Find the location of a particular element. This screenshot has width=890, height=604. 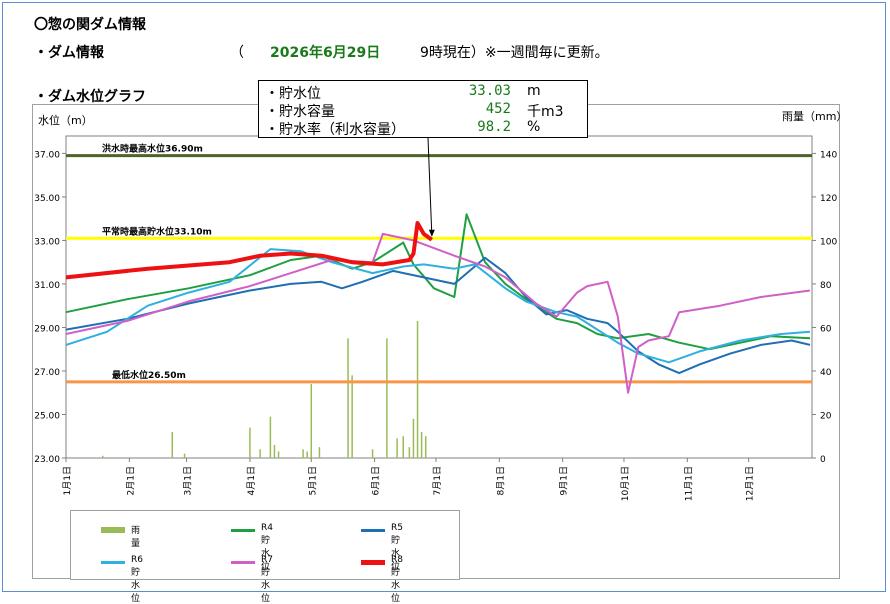

y2-tick-label: 140 is located at coordinates (828, 155).